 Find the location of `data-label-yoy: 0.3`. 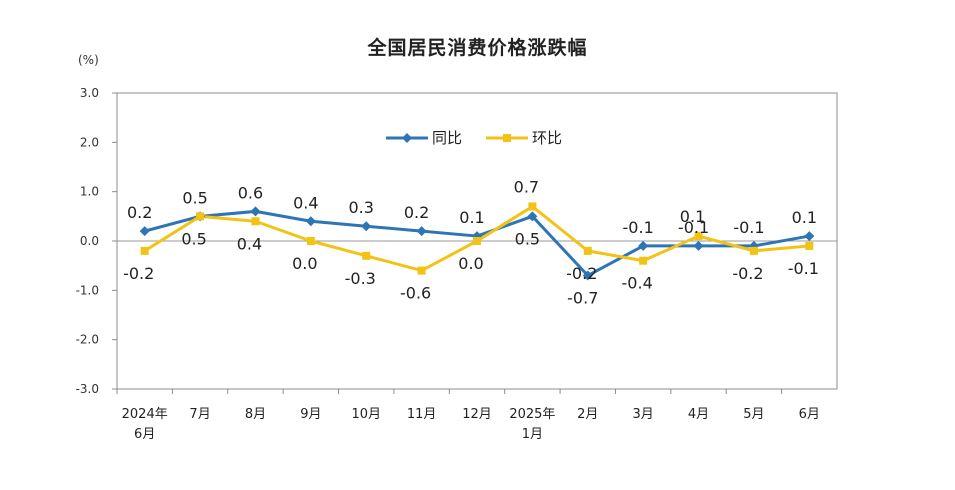

data-label-yoy: 0.3 is located at coordinates (361, 207).